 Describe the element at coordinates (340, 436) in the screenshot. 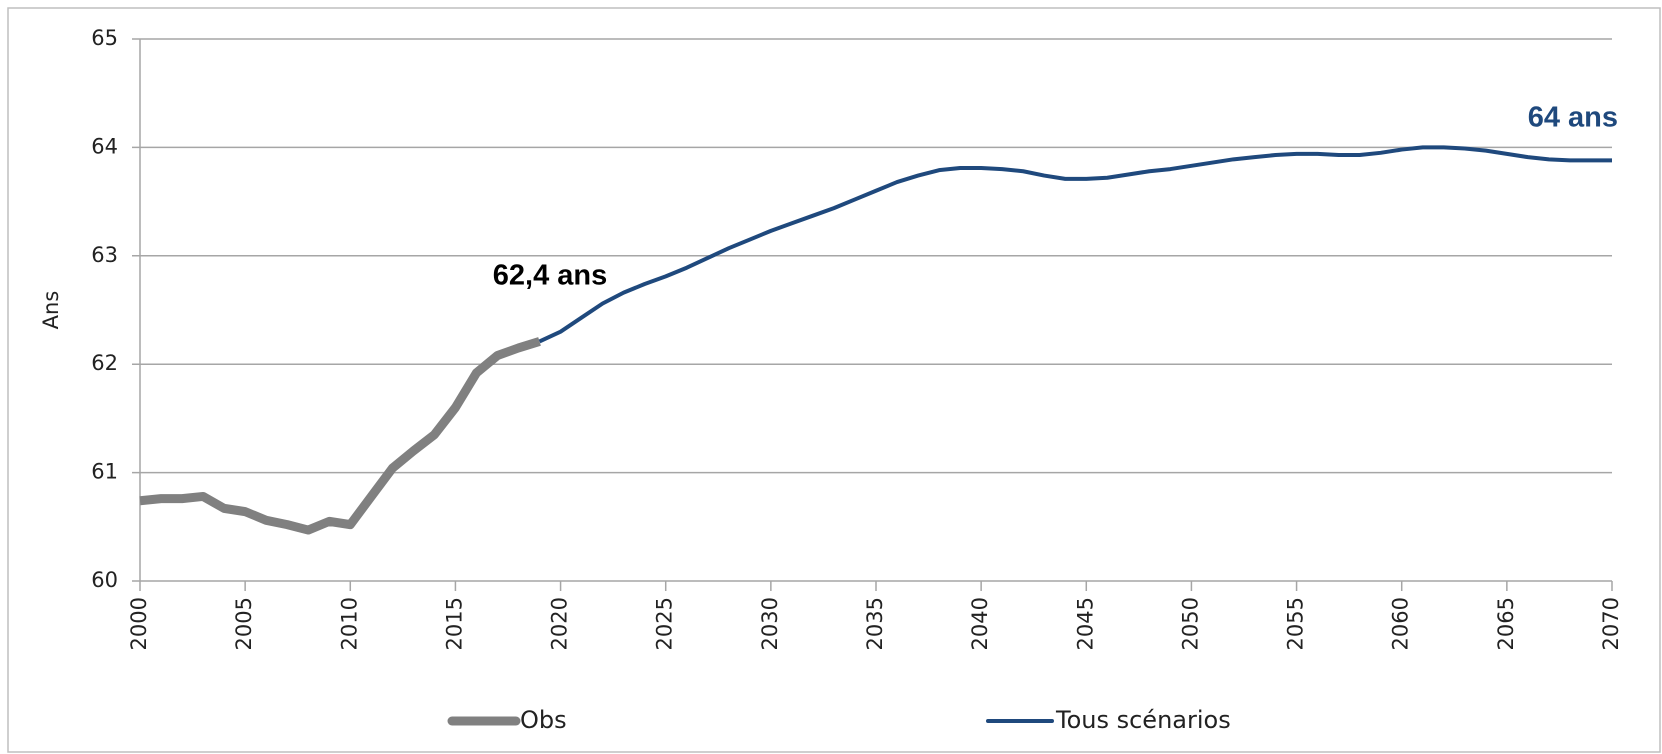

I see `series-line` at that location.